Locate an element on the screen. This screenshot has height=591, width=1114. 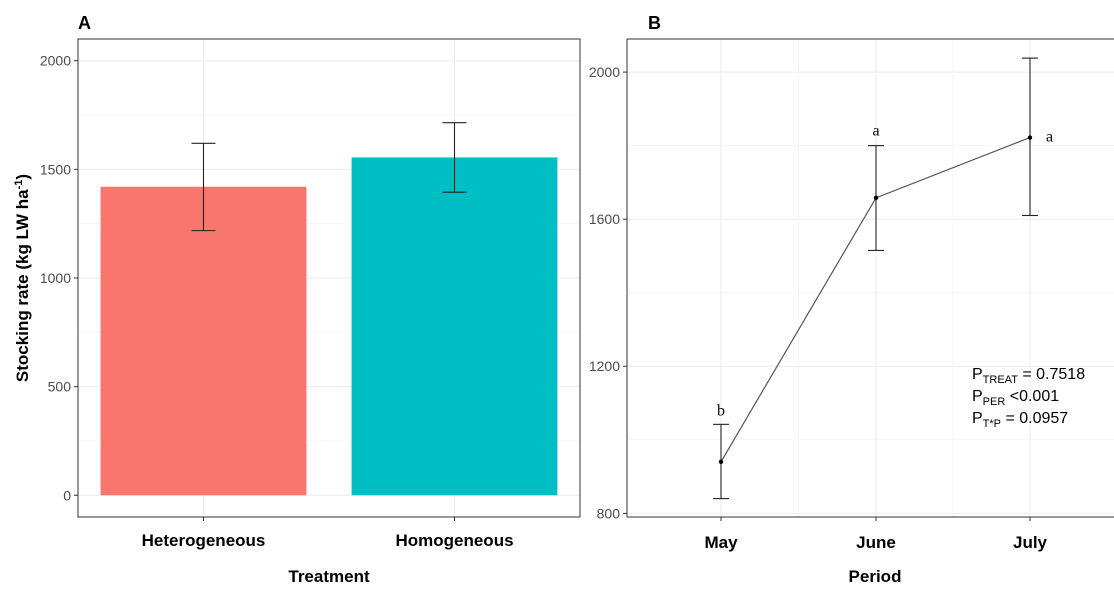
panel-a-x-ticks: Heterogeneous Homogeneous is located at coordinates (328, 533).